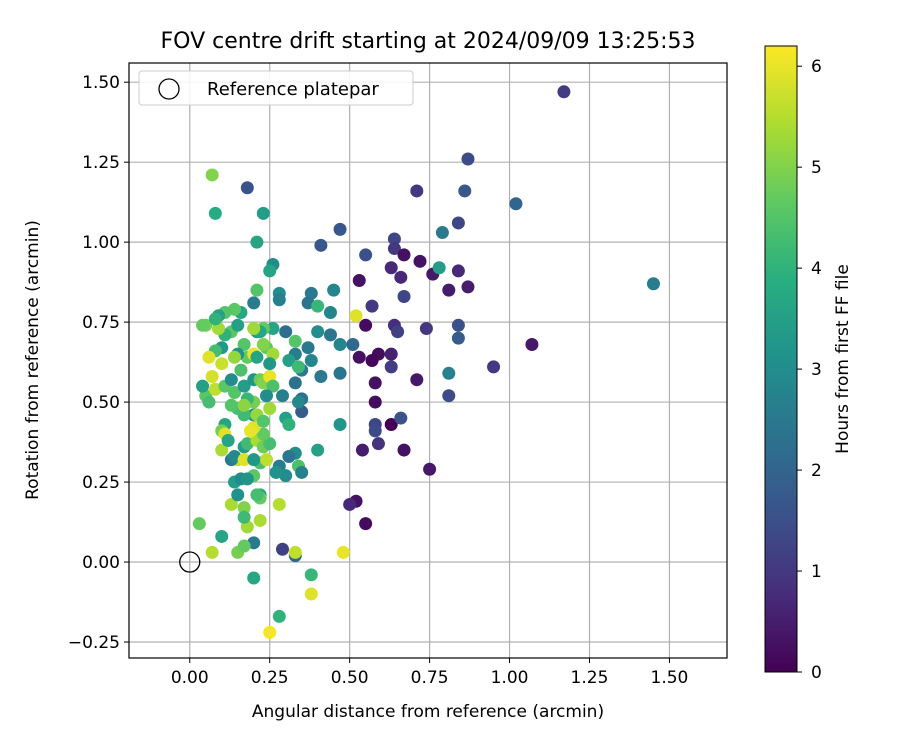 The height and width of the screenshot is (750, 900). I want to click on colorbar-tick-label: 3, so click(816, 370).